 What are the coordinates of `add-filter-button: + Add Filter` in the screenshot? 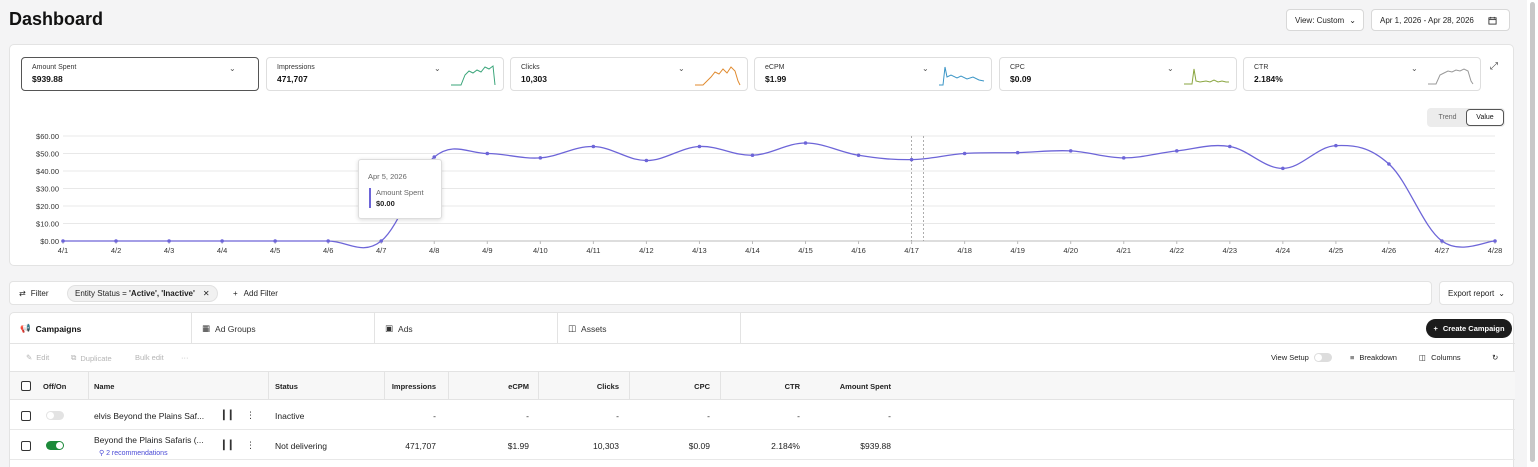 It's located at (255, 293).